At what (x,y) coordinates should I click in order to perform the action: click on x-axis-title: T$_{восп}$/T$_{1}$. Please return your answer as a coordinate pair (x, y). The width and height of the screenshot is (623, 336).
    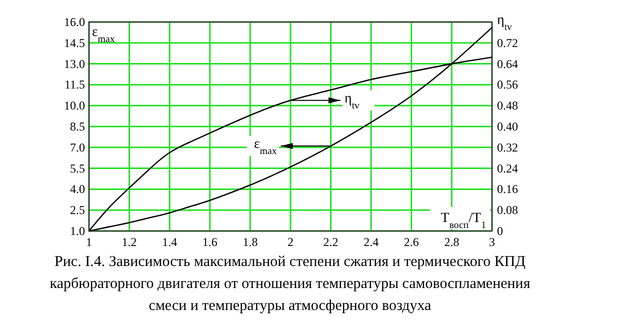
    Looking at the image, I should click on (463, 220).